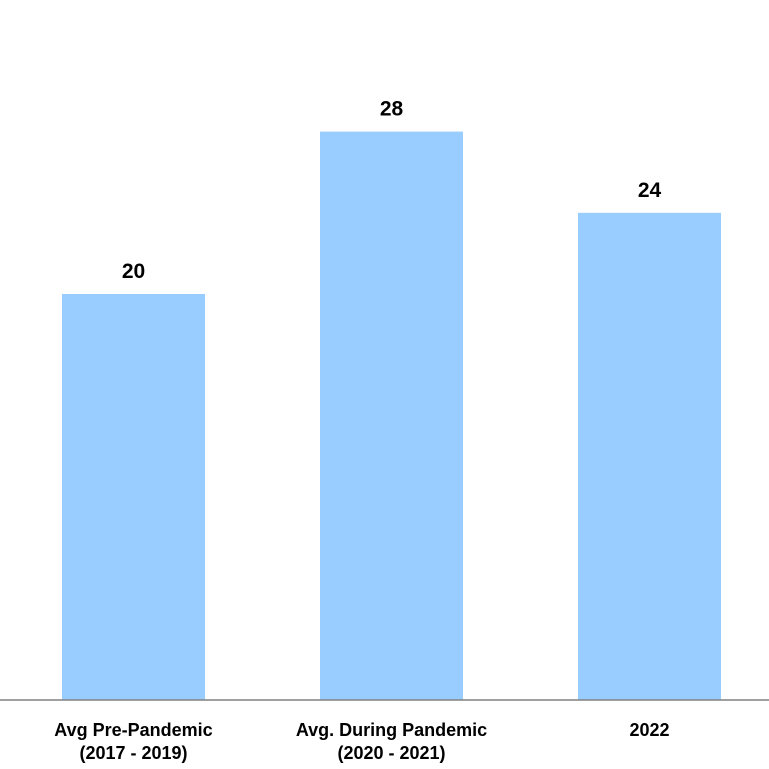 The image size is (769, 769). I want to click on category-label-line: (2017 - 2019), so click(133, 753).